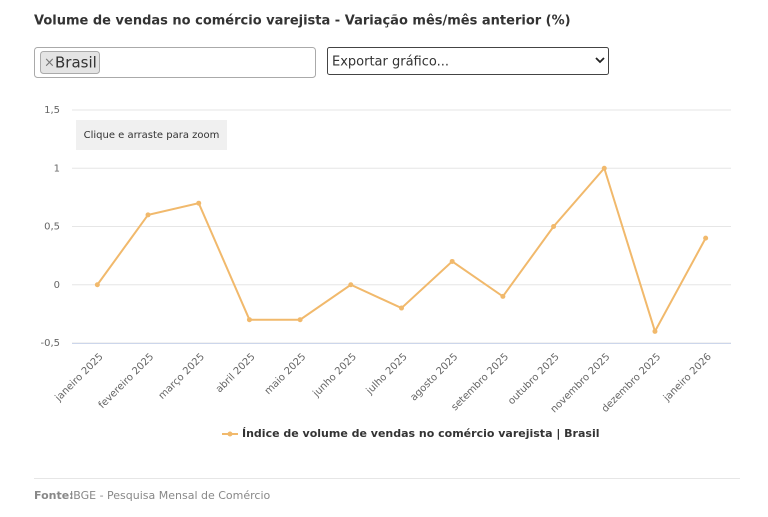  I want to click on zoom-hint: Clique e arraste para zoom, so click(152, 135).